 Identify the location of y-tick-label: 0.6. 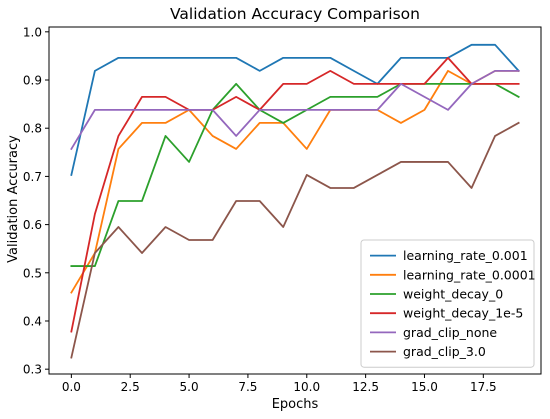
(32, 225).